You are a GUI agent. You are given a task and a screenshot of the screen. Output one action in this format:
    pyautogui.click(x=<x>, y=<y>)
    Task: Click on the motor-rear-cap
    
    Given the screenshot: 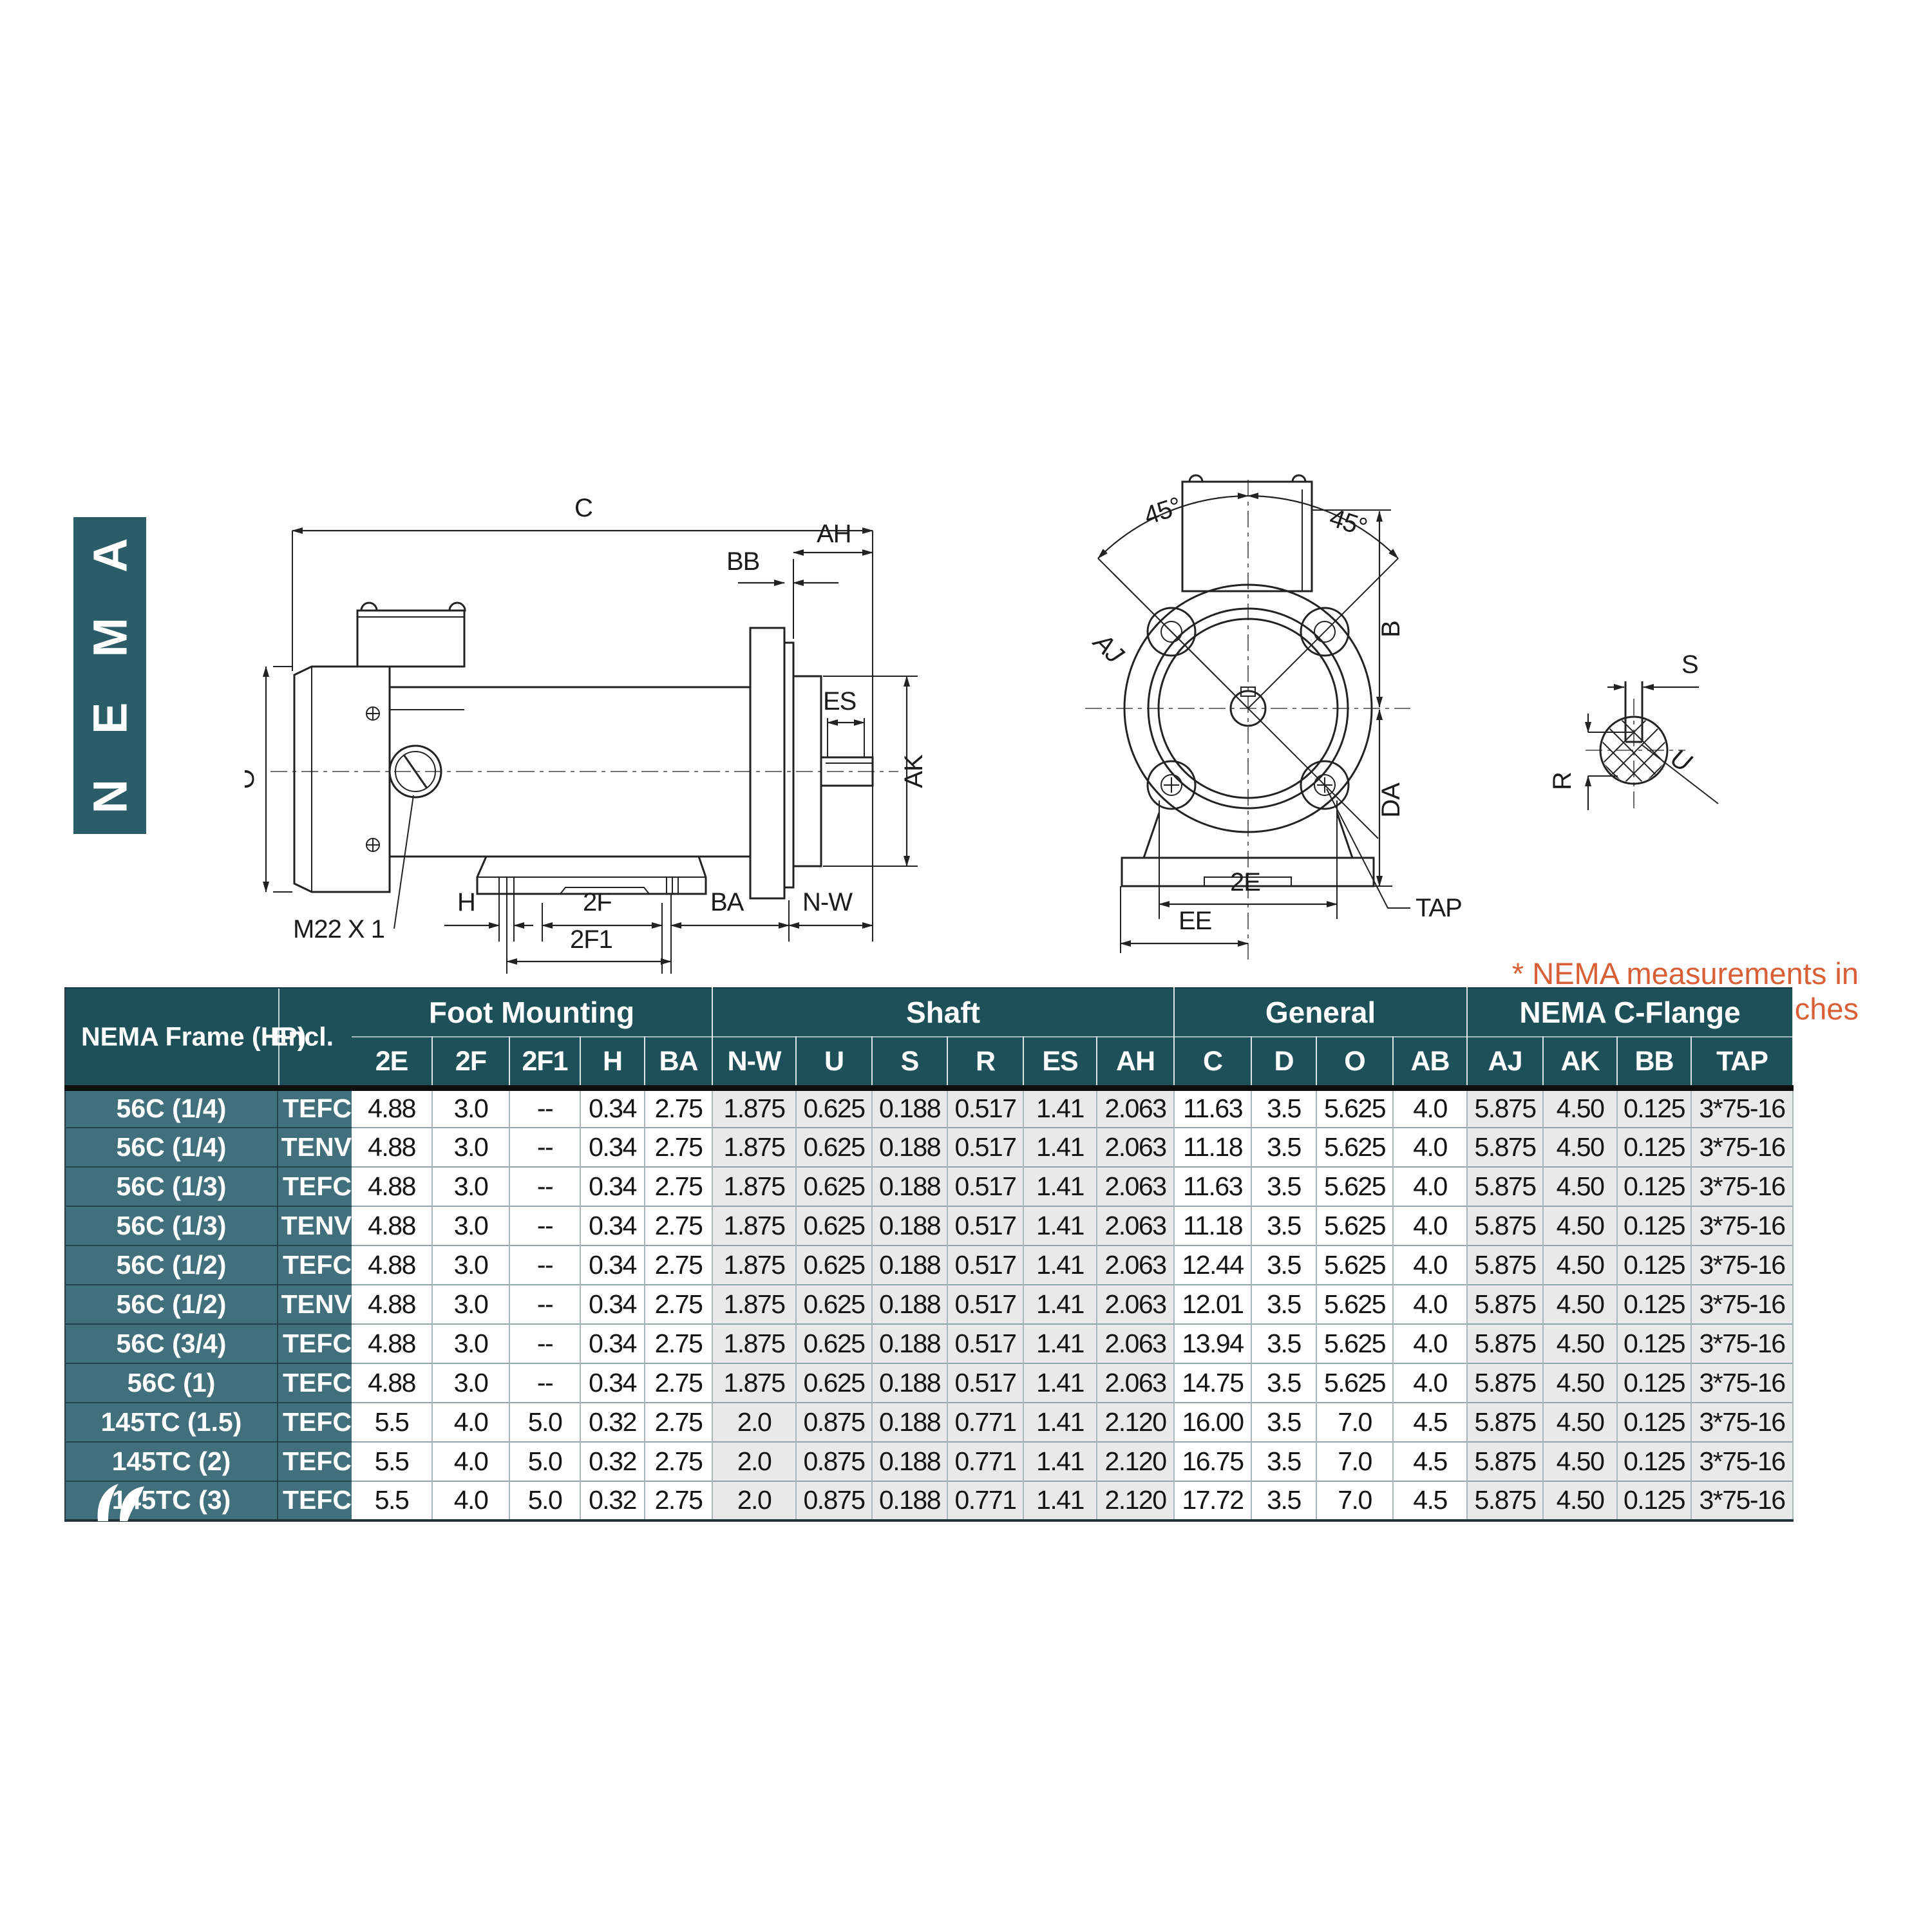 What is the action you would take?
    pyautogui.click(x=342, y=779)
    